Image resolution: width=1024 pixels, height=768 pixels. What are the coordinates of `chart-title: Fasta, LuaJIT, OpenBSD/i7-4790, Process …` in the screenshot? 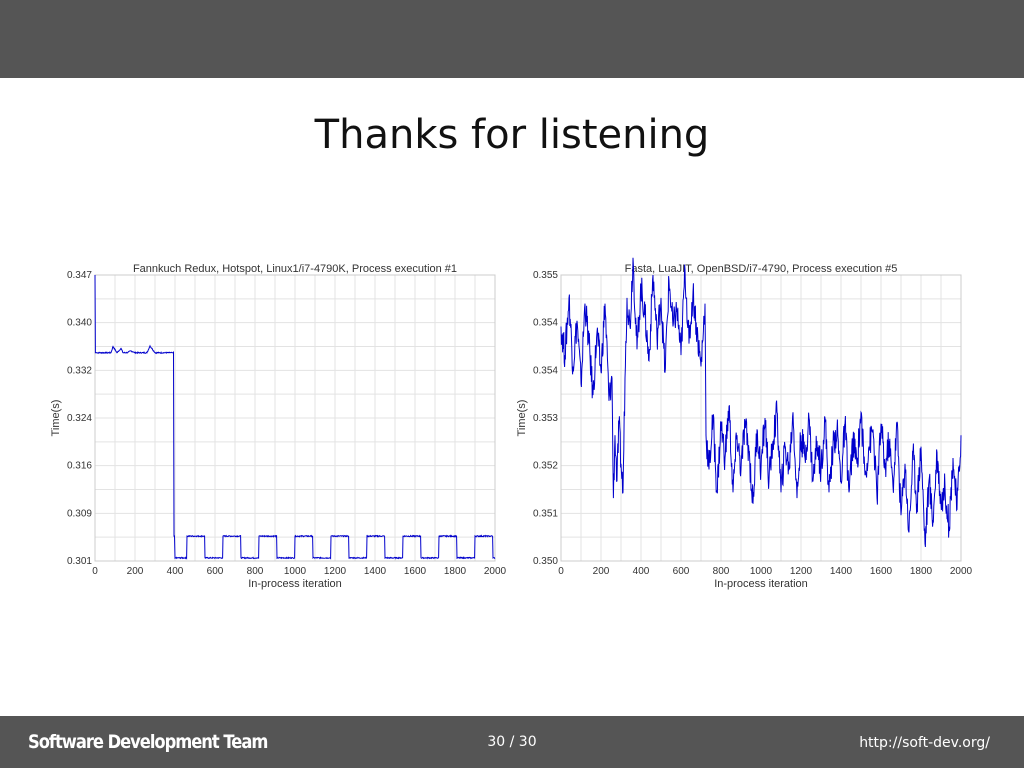 It's located at (761, 269).